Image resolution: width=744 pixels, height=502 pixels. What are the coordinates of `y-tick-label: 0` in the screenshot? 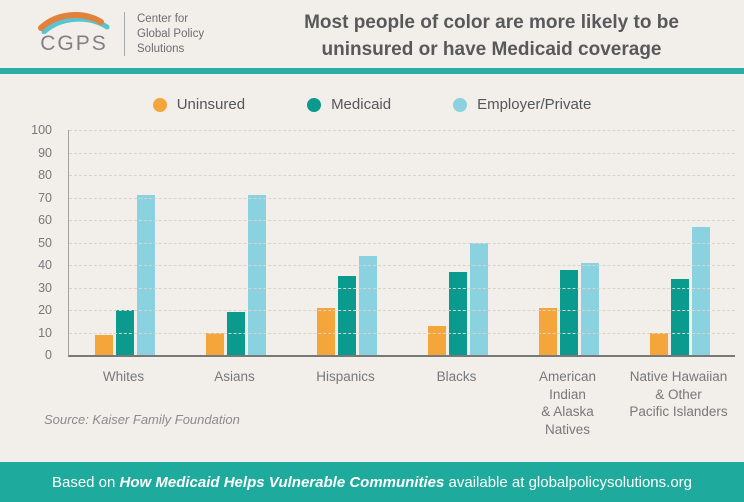 It's located at (48, 355).